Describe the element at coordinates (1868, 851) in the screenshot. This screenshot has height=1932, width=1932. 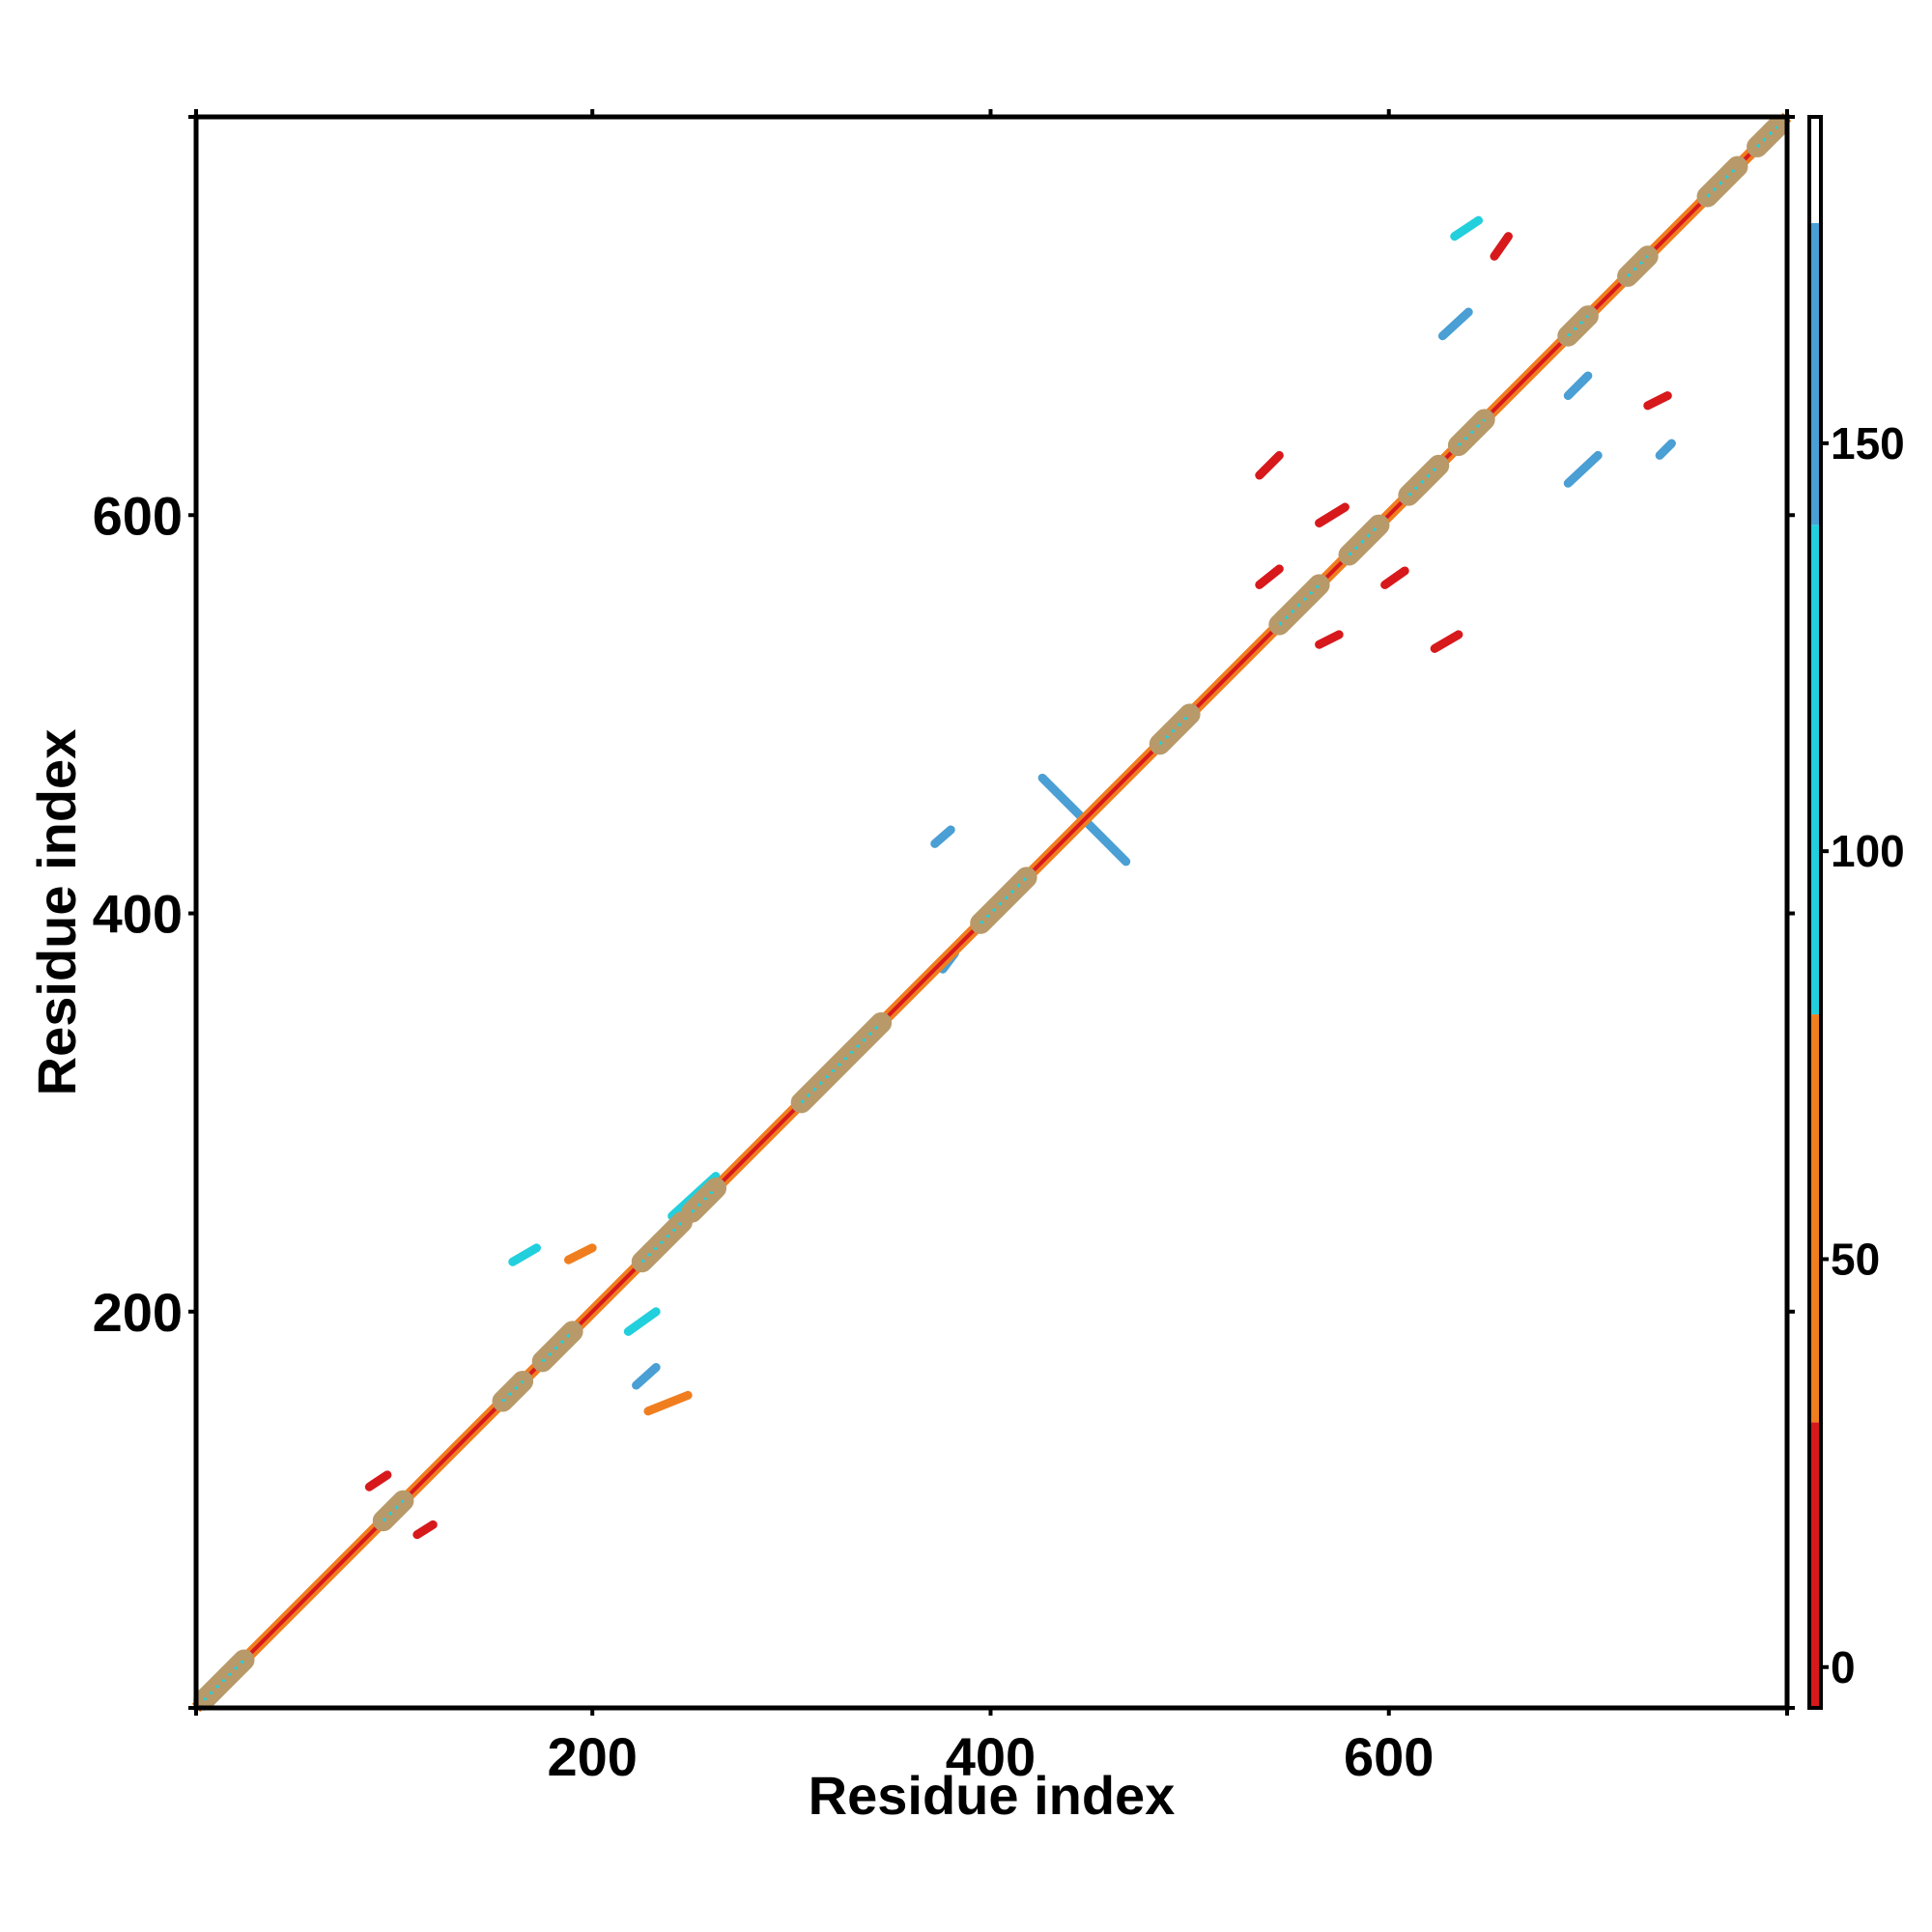
I see `colorbar-tick-label: 100` at that location.